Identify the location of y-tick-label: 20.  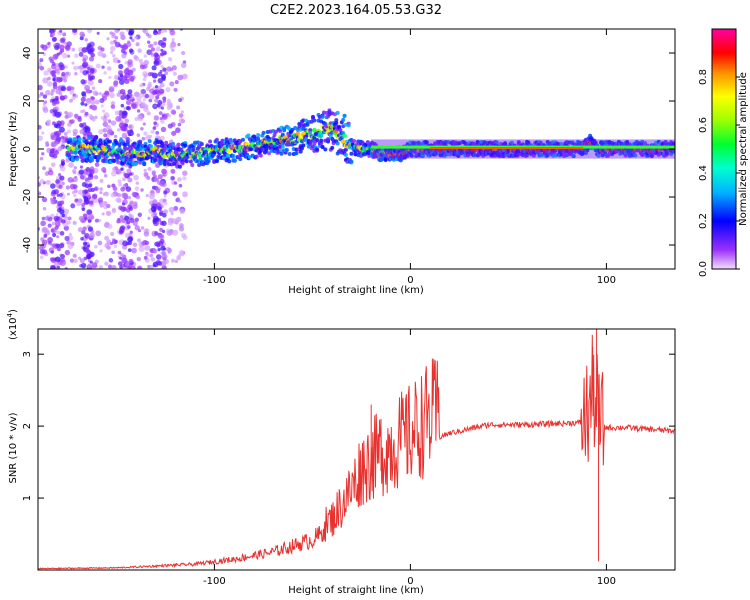
(27, 101).